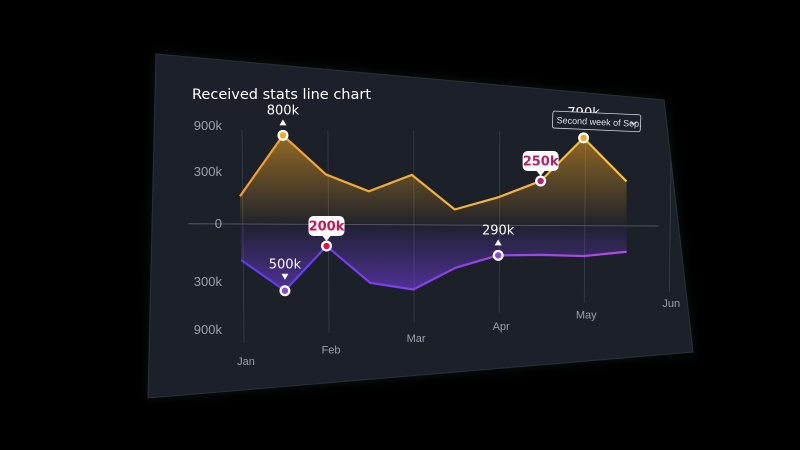 The width and height of the screenshot is (800, 450). Describe the element at coordinates (583, 138) in the screenshot. I see `data-marker-dot-790k` at that location.